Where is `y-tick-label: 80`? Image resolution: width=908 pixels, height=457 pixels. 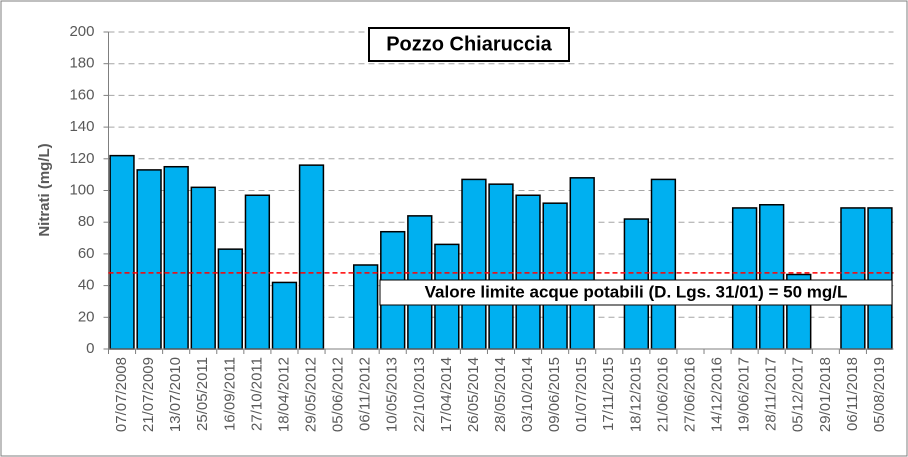
y-tick-label: 80 is located at coordinates (86, 221).